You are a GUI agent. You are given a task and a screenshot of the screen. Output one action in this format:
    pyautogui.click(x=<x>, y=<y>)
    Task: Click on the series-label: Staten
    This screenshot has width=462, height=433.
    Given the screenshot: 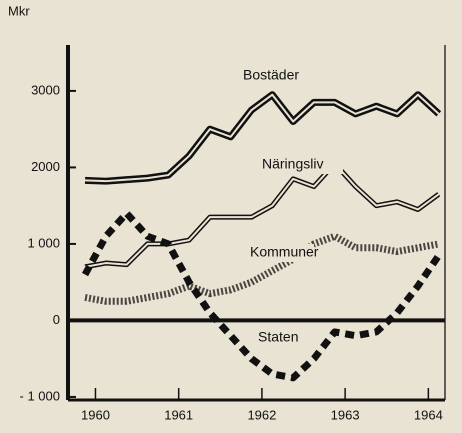 What is the action you would take?
    pyautogui.click(x=278, y=337)
    